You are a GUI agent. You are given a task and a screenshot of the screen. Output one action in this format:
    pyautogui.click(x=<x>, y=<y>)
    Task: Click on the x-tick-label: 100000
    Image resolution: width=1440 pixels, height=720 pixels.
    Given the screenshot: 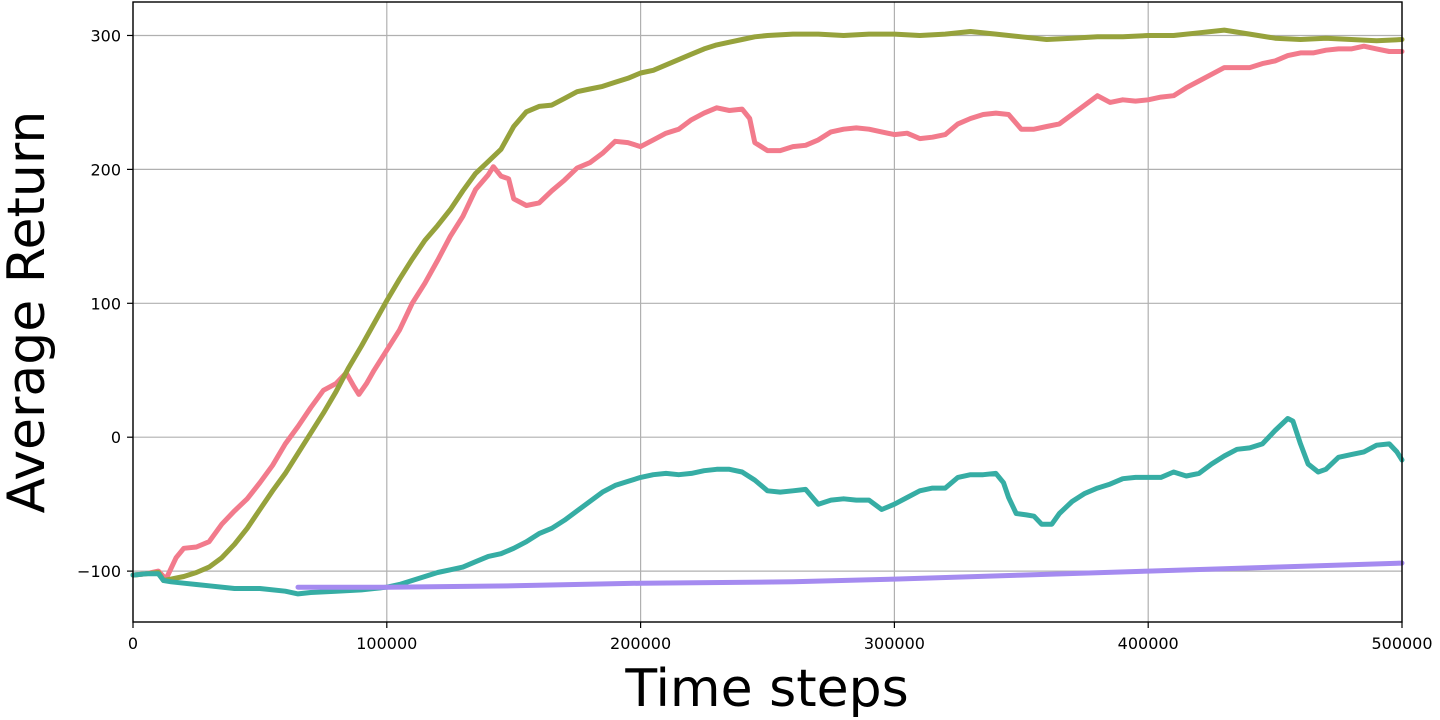 What is the action you would take?
    pyautogui.click(x=386, y=643)
    